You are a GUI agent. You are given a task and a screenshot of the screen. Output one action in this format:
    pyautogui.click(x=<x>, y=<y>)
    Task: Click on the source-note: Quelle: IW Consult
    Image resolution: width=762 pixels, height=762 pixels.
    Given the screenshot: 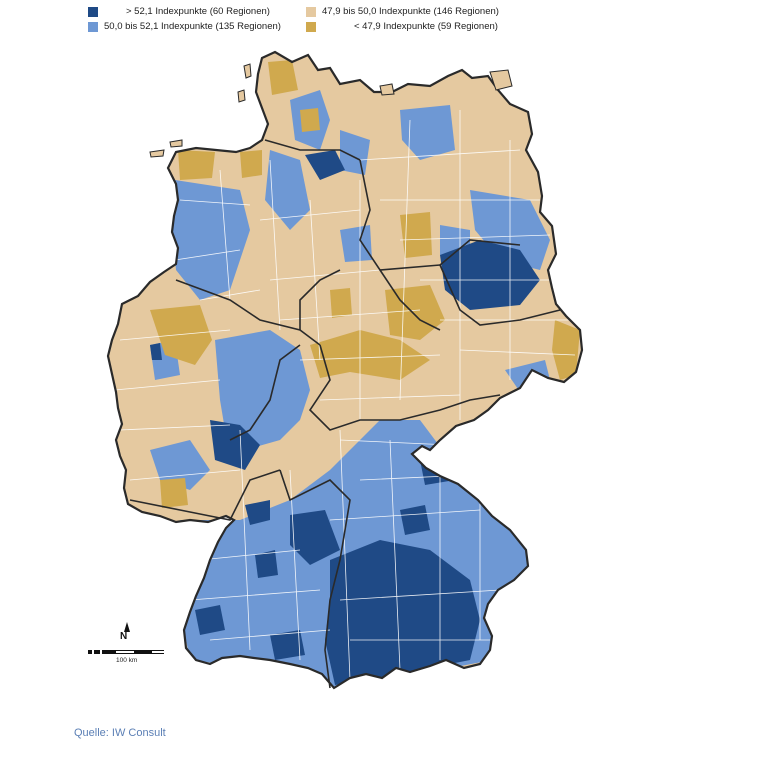 What is the action you would take?
    pyautogui.click(x=120, y=733)
    